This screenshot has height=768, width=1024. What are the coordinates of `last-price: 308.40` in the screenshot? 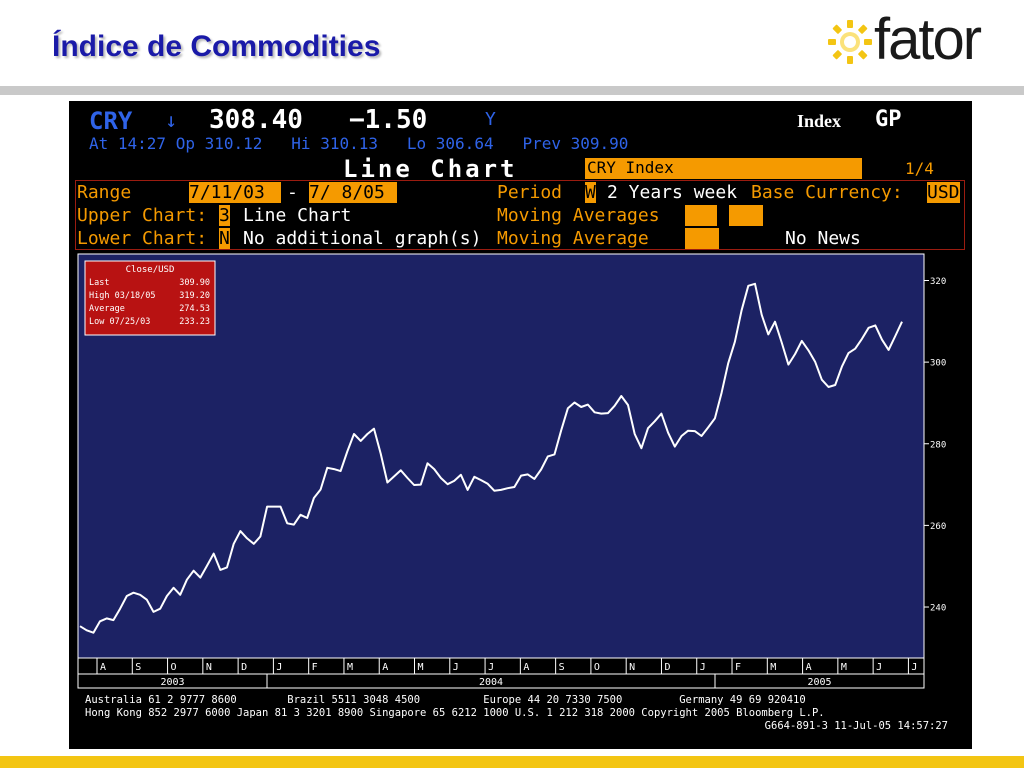 It's located at (256, 120).